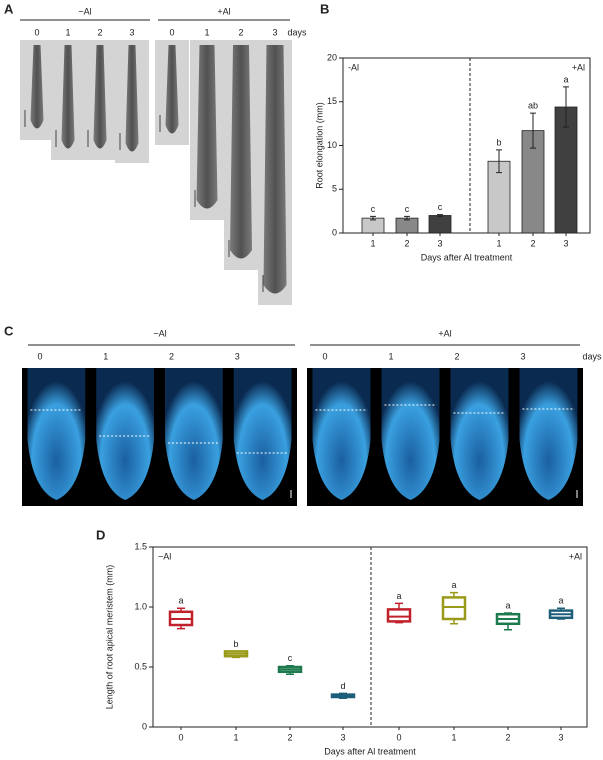  What do you see at coordinates (100, 534) in the screenshot?
I see `panel-label: D` at bounding box center [100, 534].